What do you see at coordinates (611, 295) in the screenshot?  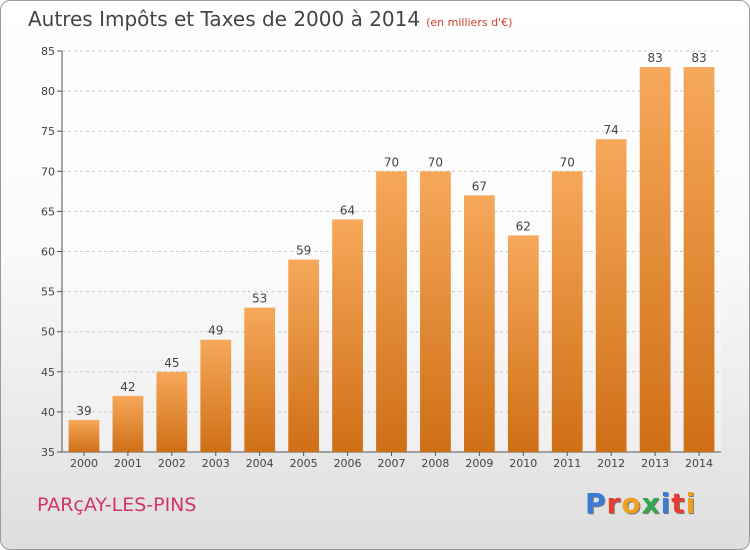 I see `bar-2012` at bounding box center [611, 295].